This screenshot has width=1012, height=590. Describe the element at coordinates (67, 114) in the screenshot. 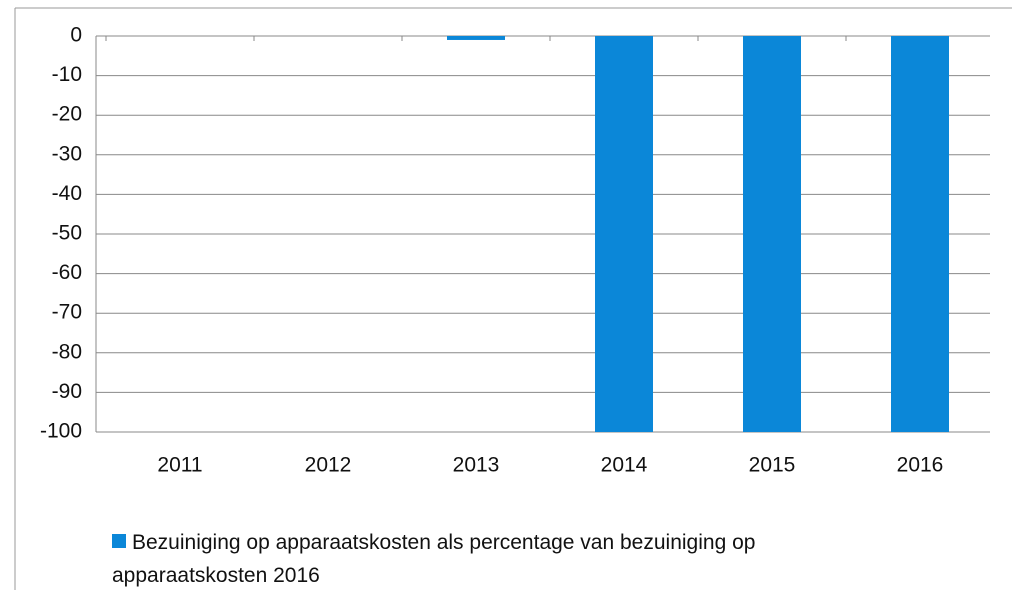

I see `y-tick-label: -20` at that location.